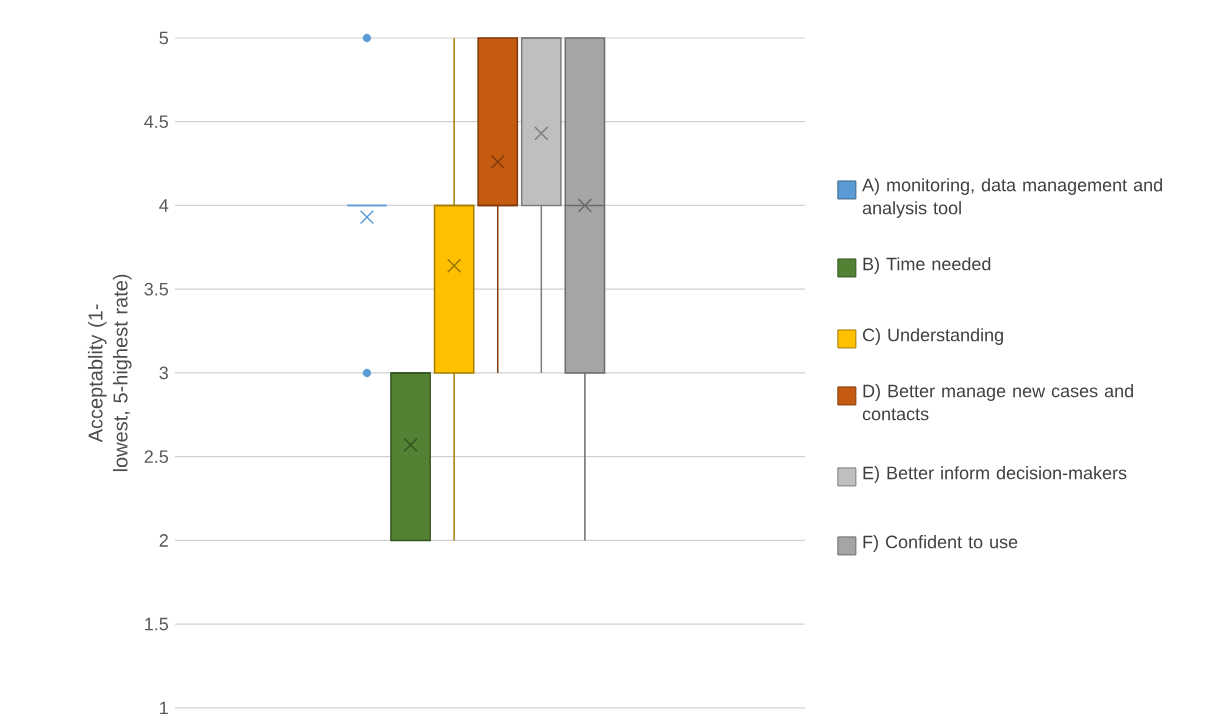 The image size is (1207, 728). I want to click on legend-label: A) monitoring, data management and analysis tool, so click(1012, 198).